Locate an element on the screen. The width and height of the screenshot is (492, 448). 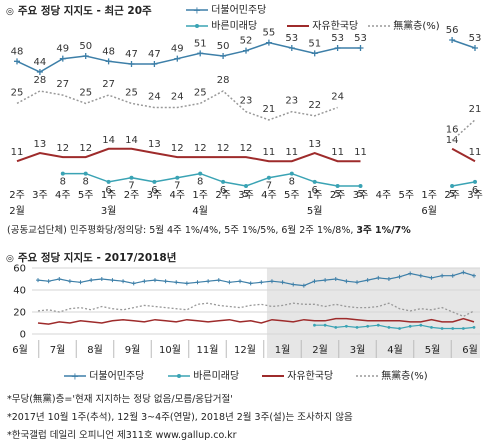
legend-swatch-democratic-icon: + is located at coordinates (197, 10).